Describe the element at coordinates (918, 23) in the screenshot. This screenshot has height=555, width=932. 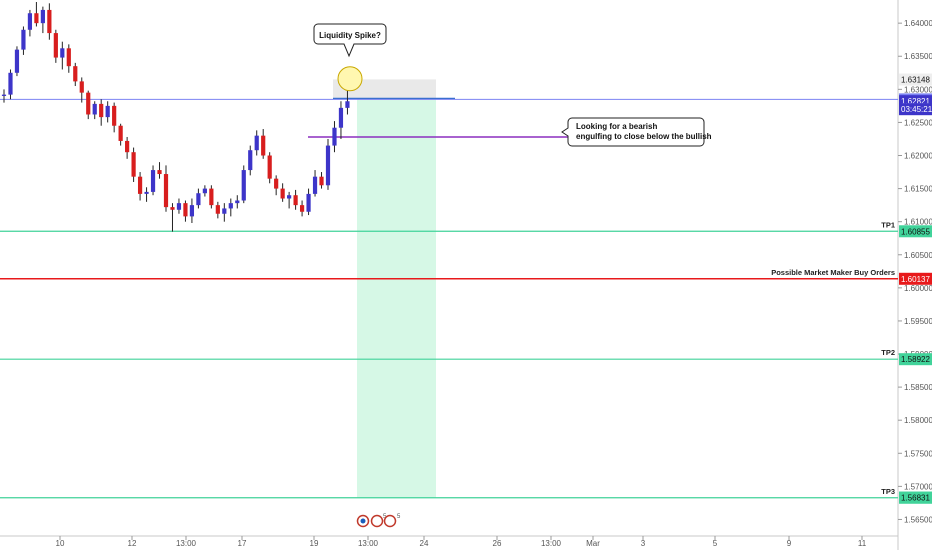
I see `y-tick-label: 1.64000` at that location.